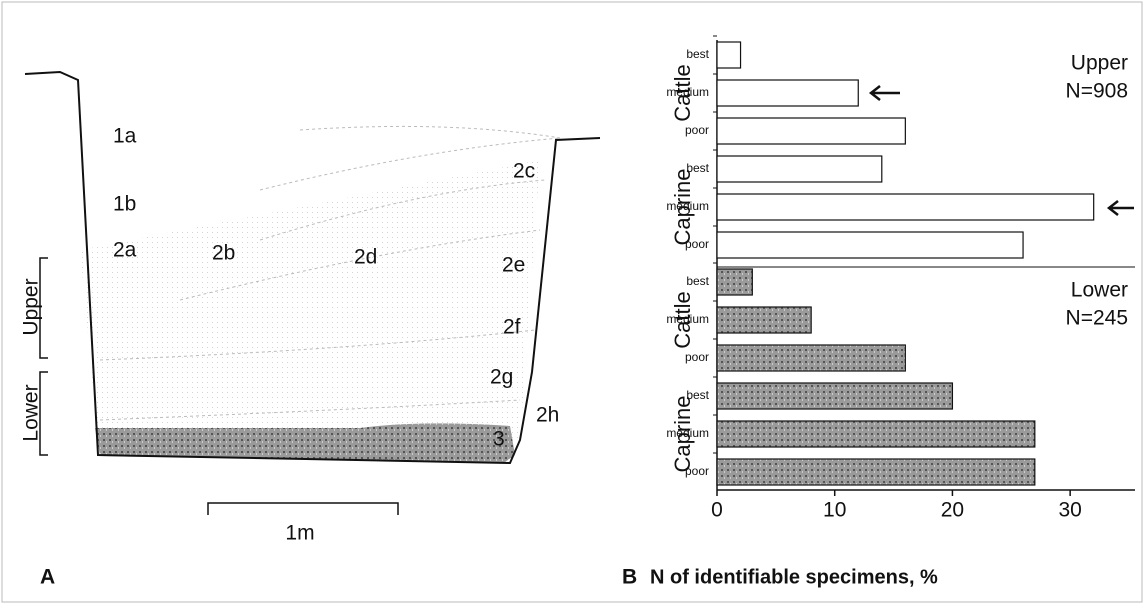  I want to click on x-tick-label: 10, so click(834, 510).